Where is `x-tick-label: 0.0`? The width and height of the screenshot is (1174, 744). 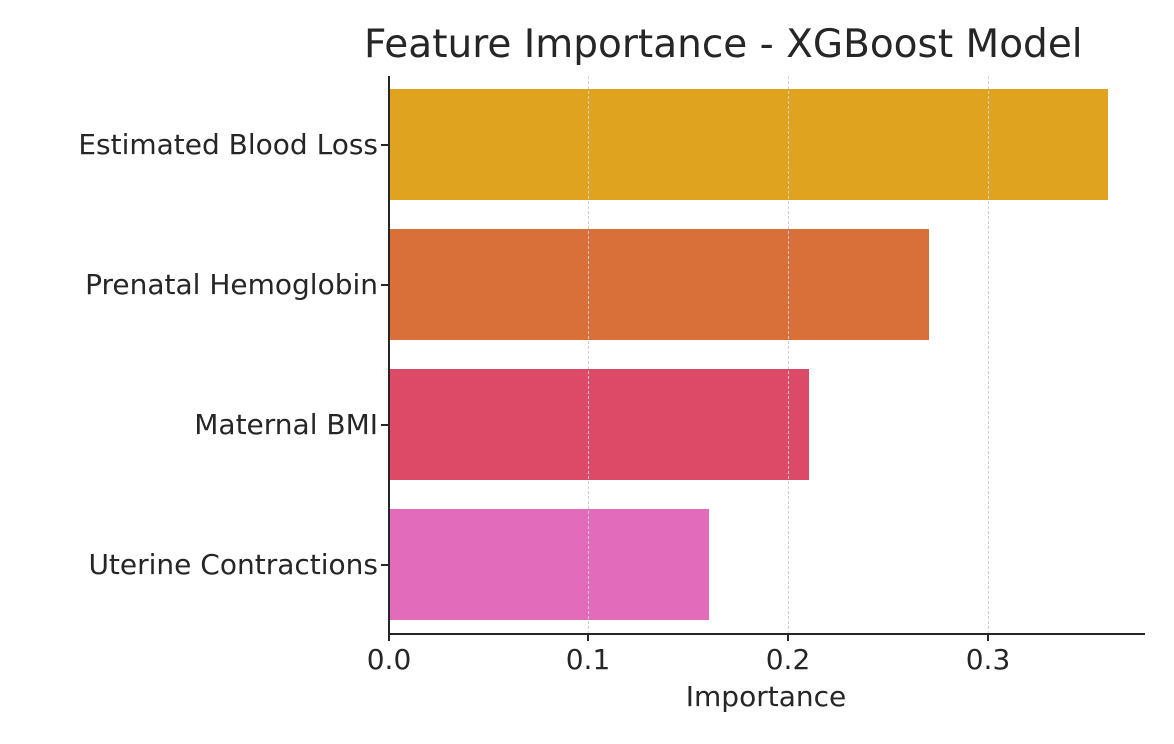
x-tick-label: 0.0 is located at coordinates (389, 659).